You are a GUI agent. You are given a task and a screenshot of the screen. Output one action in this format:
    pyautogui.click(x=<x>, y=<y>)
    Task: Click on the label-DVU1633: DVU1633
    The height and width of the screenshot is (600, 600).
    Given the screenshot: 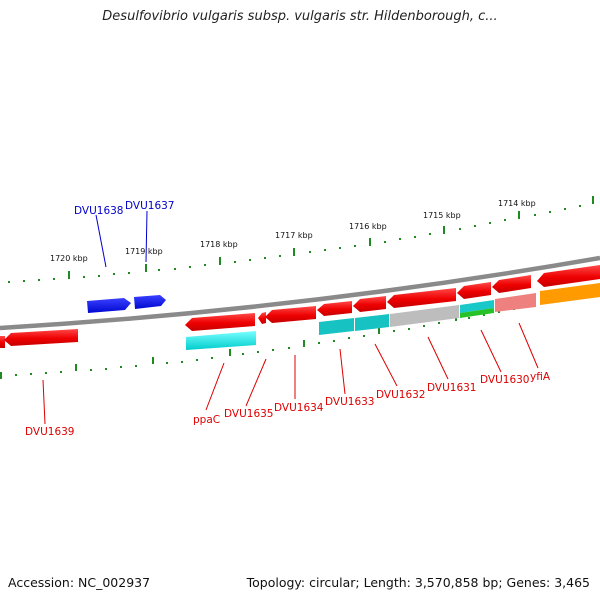 What is the action you would take?
    pyautogui.click(x=350, y=402)
    